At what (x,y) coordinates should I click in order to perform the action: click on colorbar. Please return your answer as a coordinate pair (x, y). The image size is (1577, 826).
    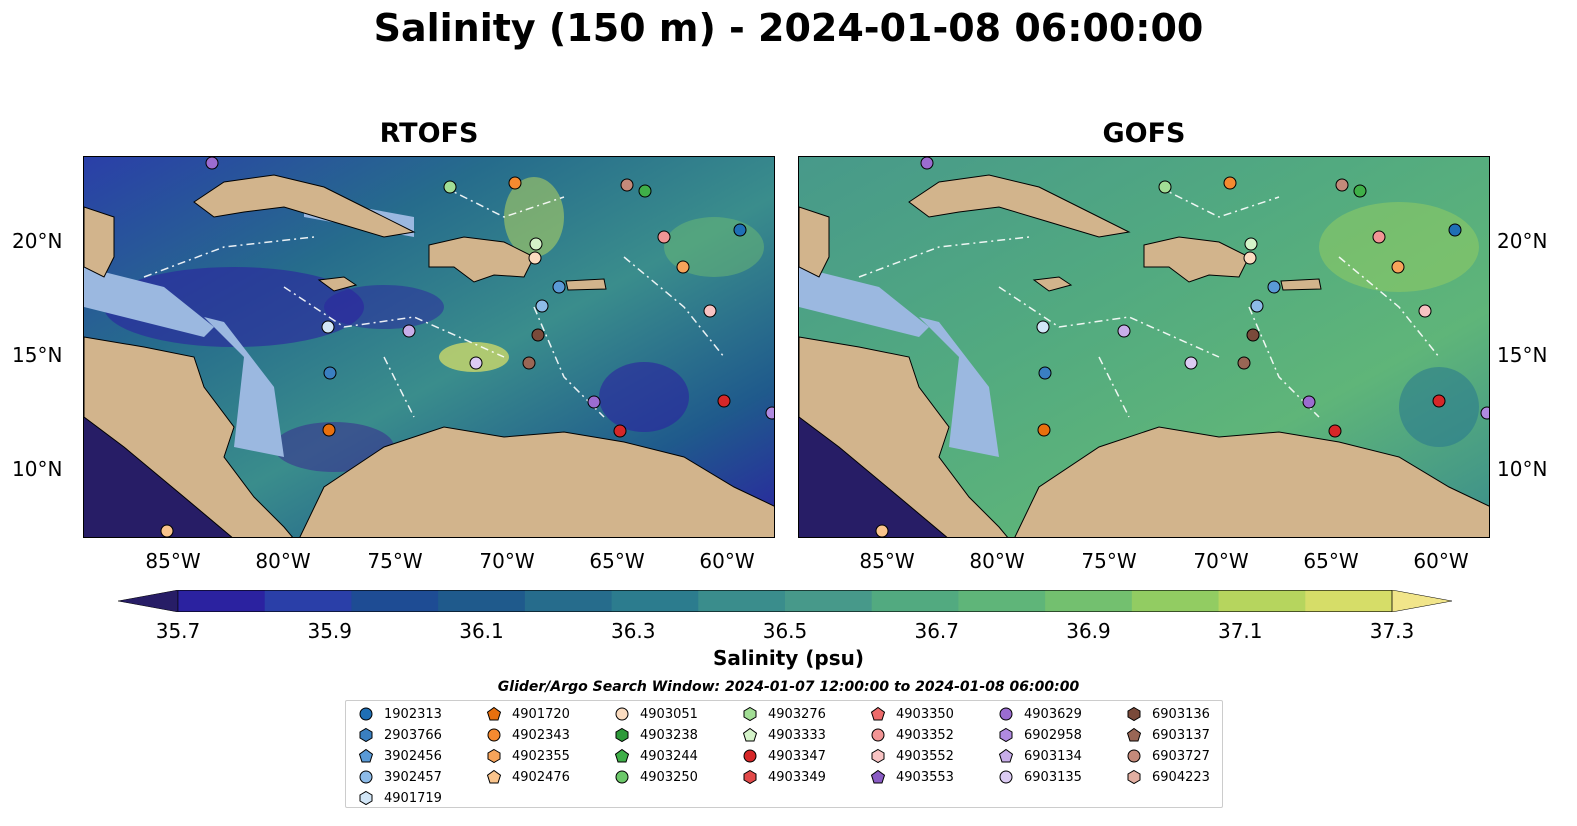
    Looking at the image, I should click on (785, 601).